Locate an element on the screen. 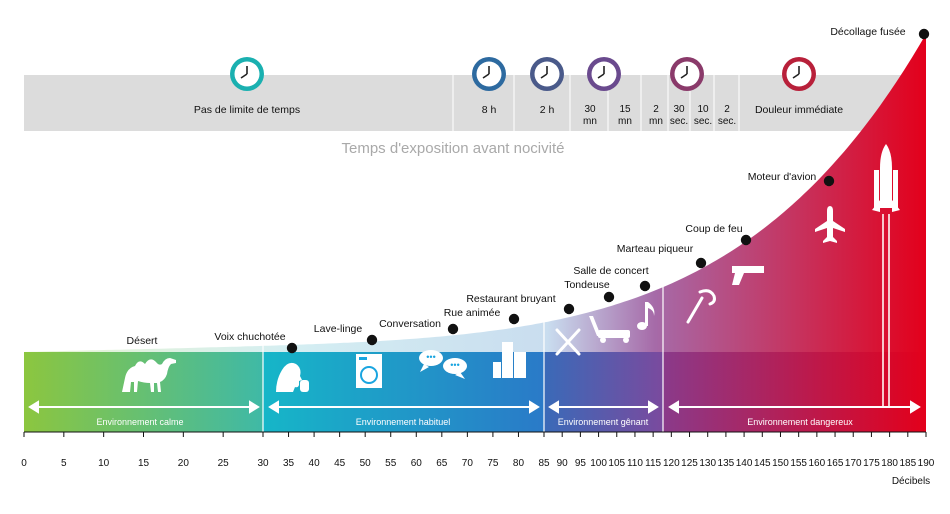 The image size is (950, 514). data-point: Salle de concert is located at coordinates (612, 278).